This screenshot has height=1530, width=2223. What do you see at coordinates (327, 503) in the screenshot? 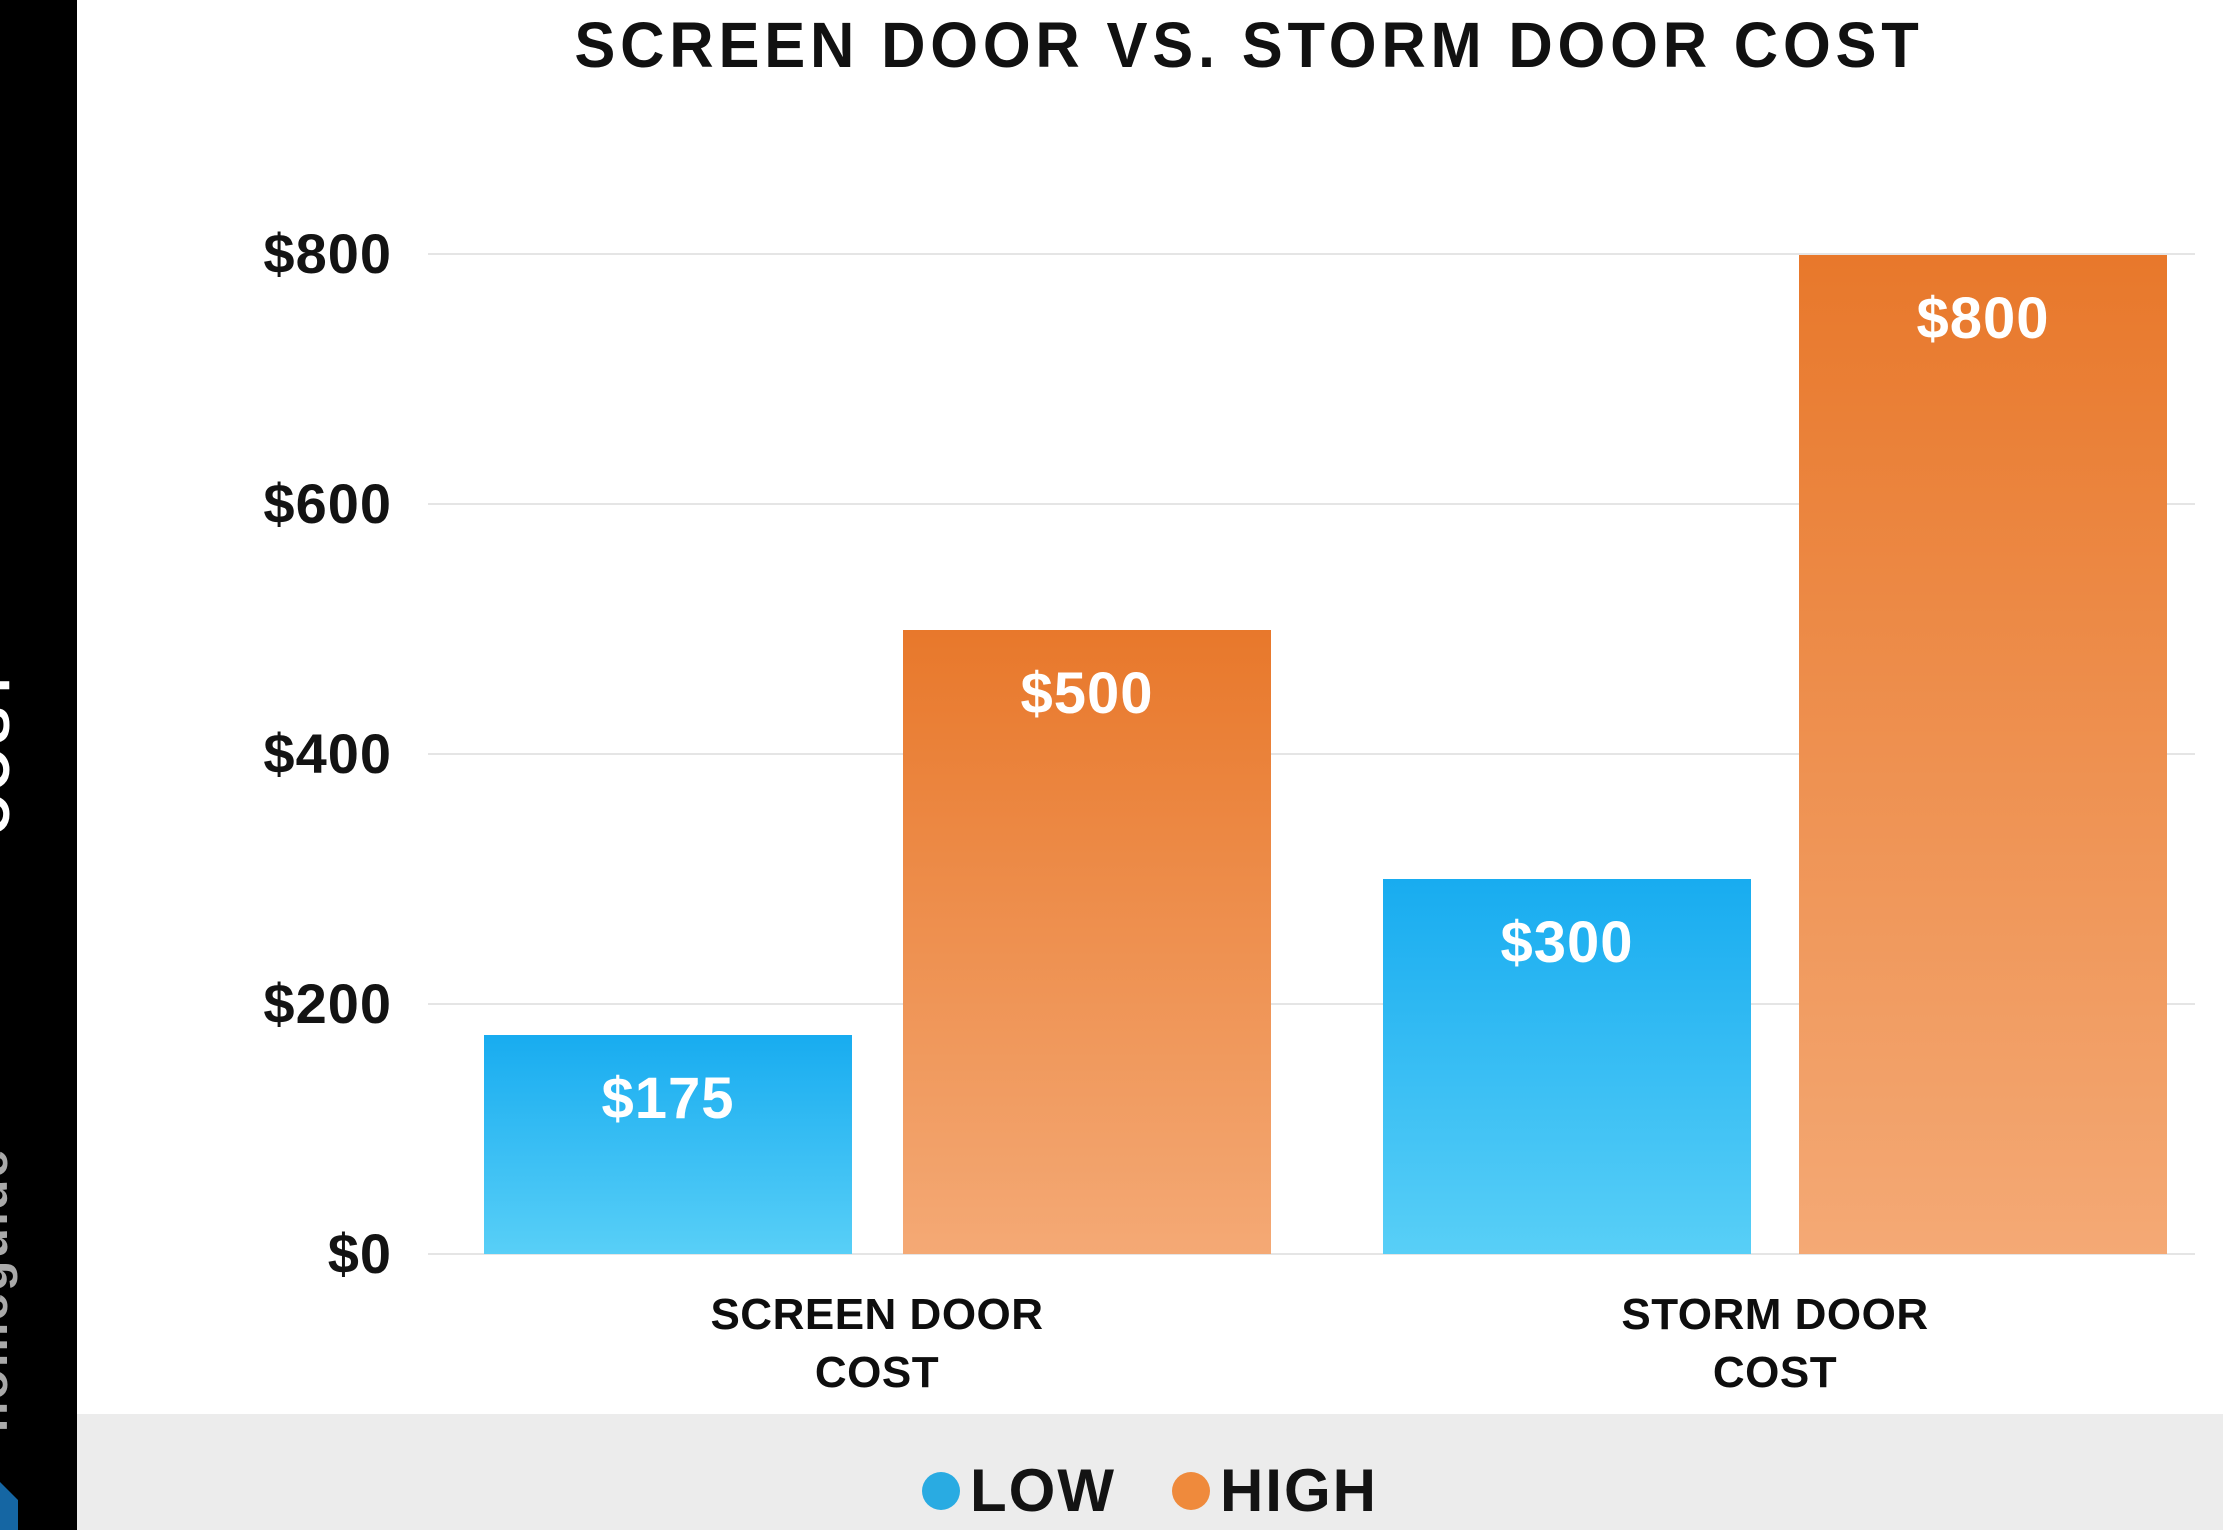
I see `ytick-600: $600` at bounding box center [327, 503].